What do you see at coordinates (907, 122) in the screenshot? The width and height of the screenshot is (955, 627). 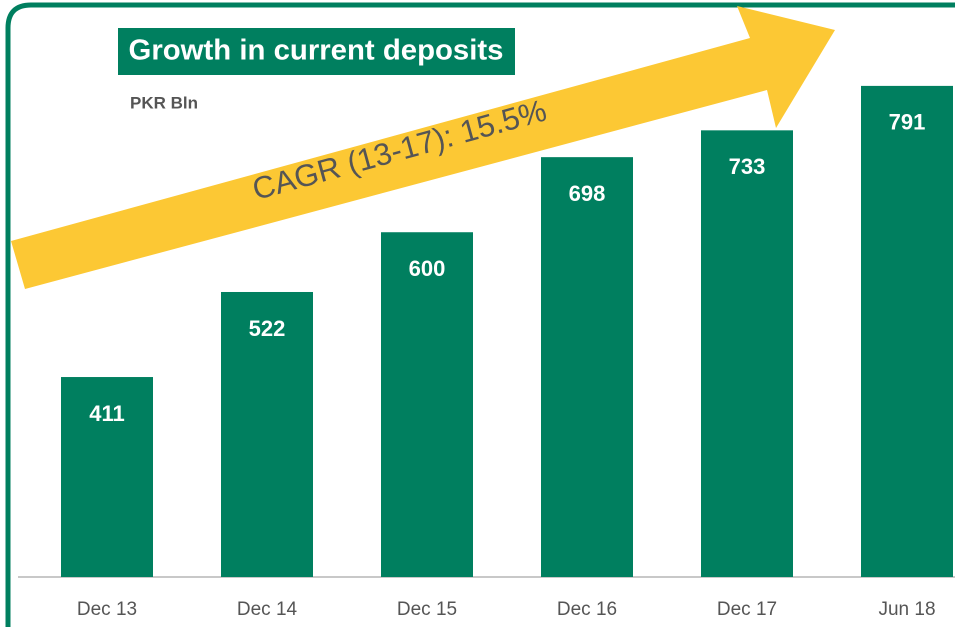 I see `value-label: 791` at bounding box center [907, 122].